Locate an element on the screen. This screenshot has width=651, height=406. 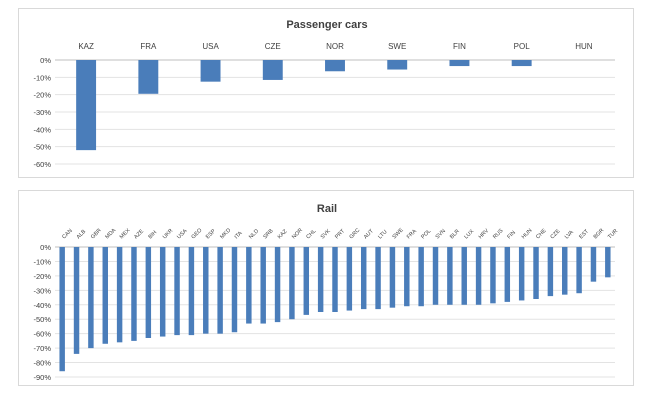
category-label: TUR is located at coordinates (613, 234).